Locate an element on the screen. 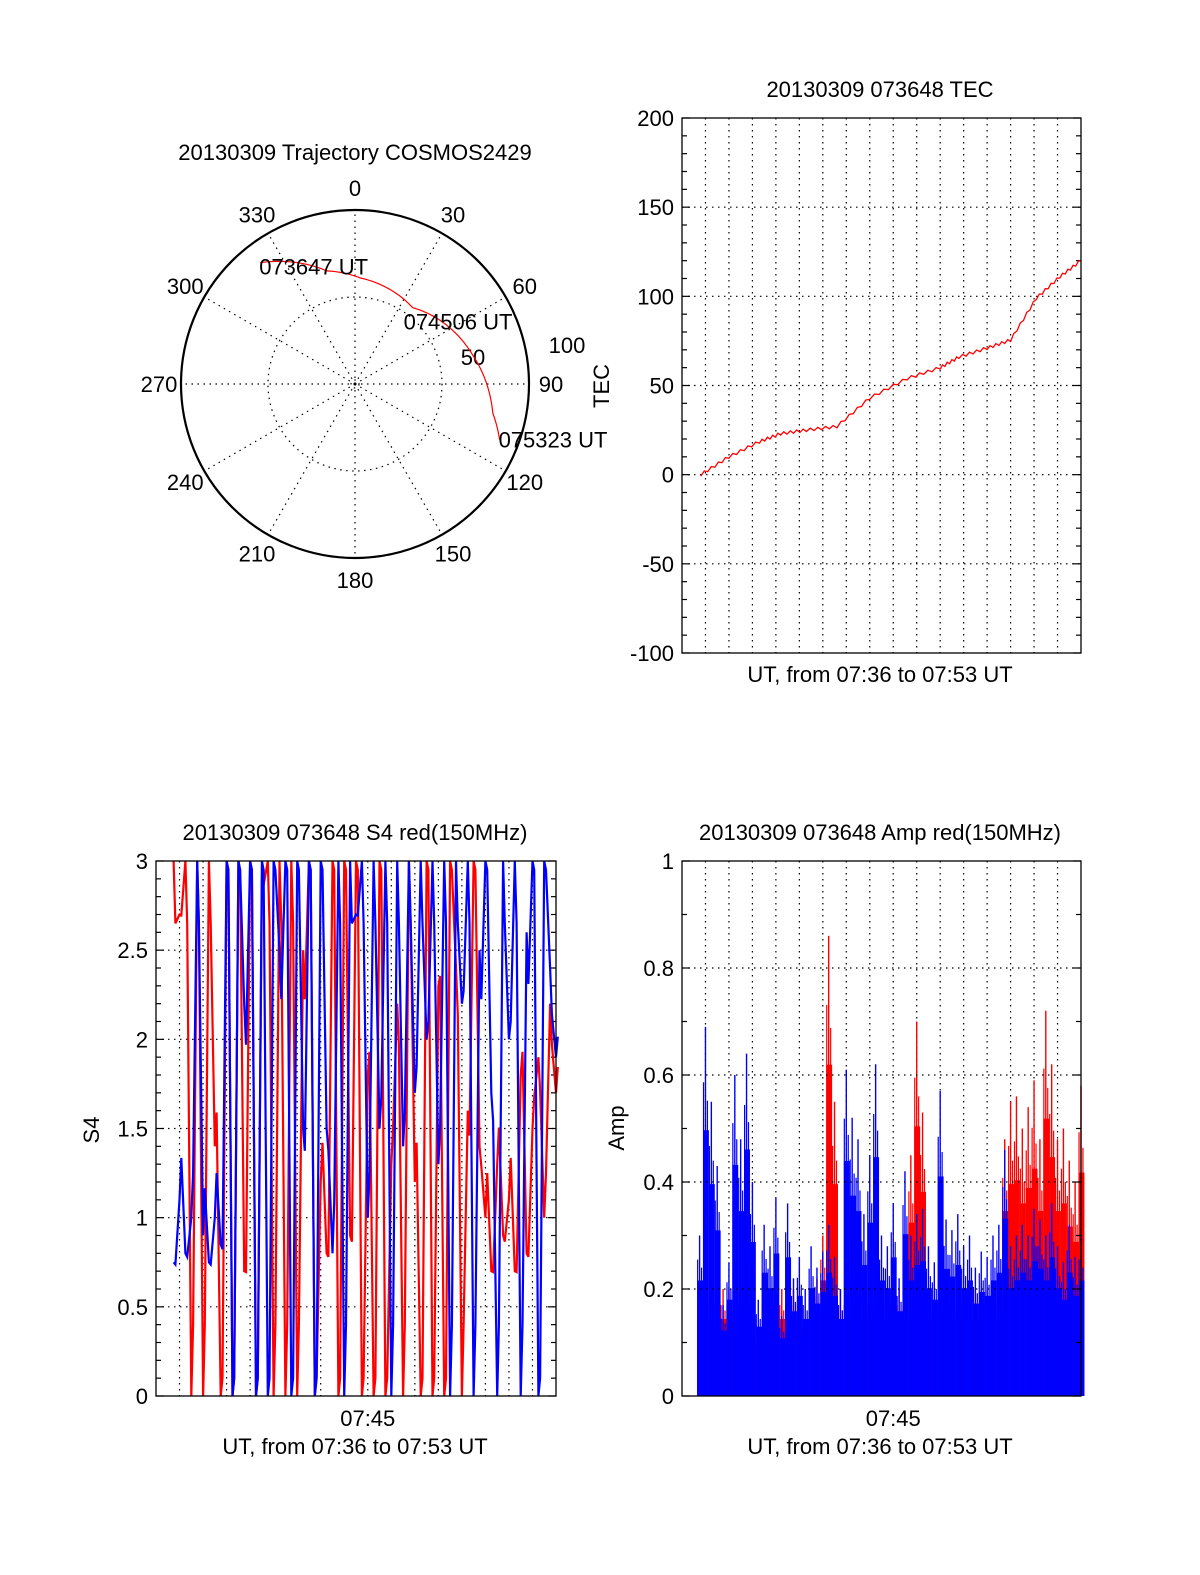 The image size is (1200, 1575). polar-angle-label: 60 is located at coordinates (524, 286).